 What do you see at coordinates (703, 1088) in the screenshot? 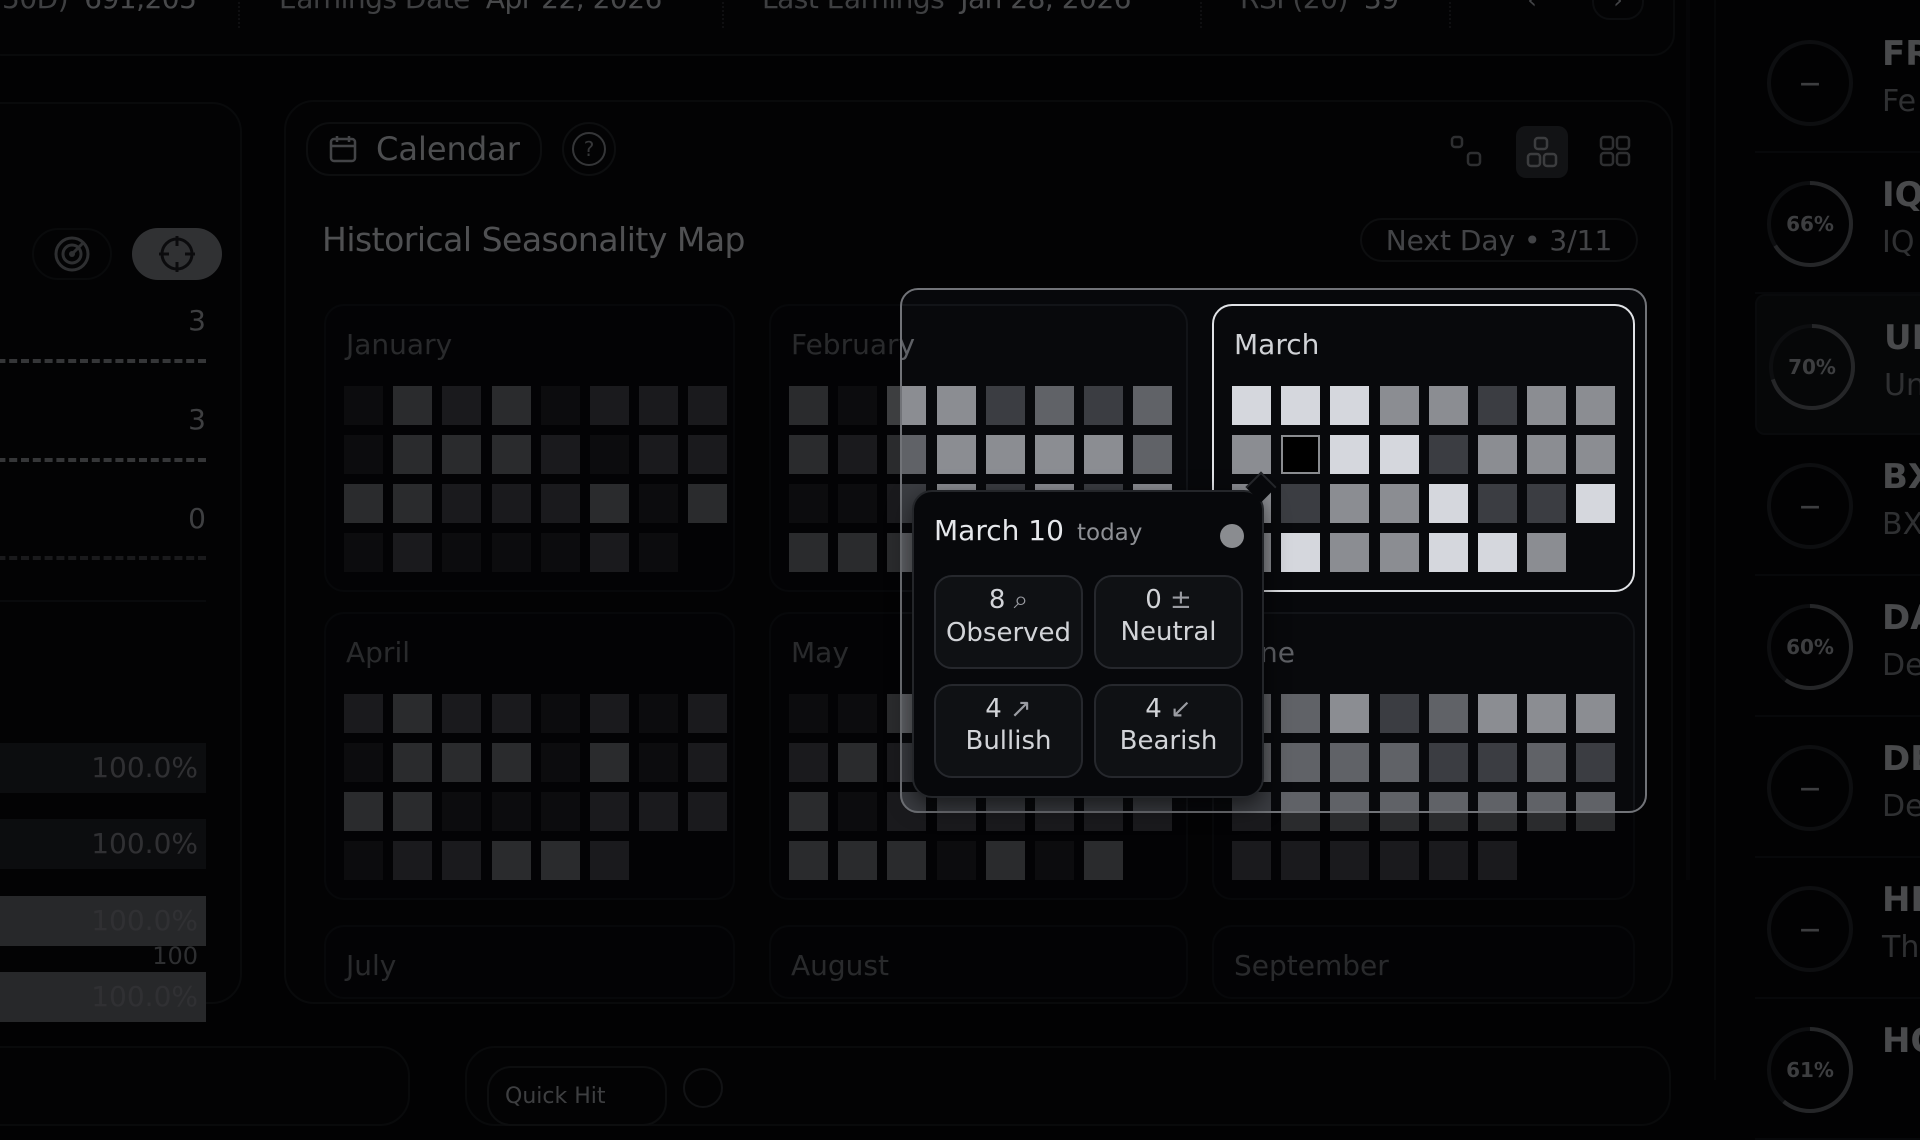
I see `help-icon` at bounding box center [703, 1088].